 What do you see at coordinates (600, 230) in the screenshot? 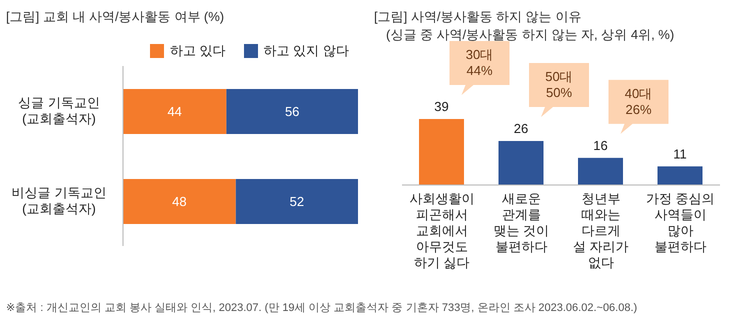
I see `x-tick-label: 청년부 때와는 다르게 설 자리가 없다` at bounding box center [600, 230].